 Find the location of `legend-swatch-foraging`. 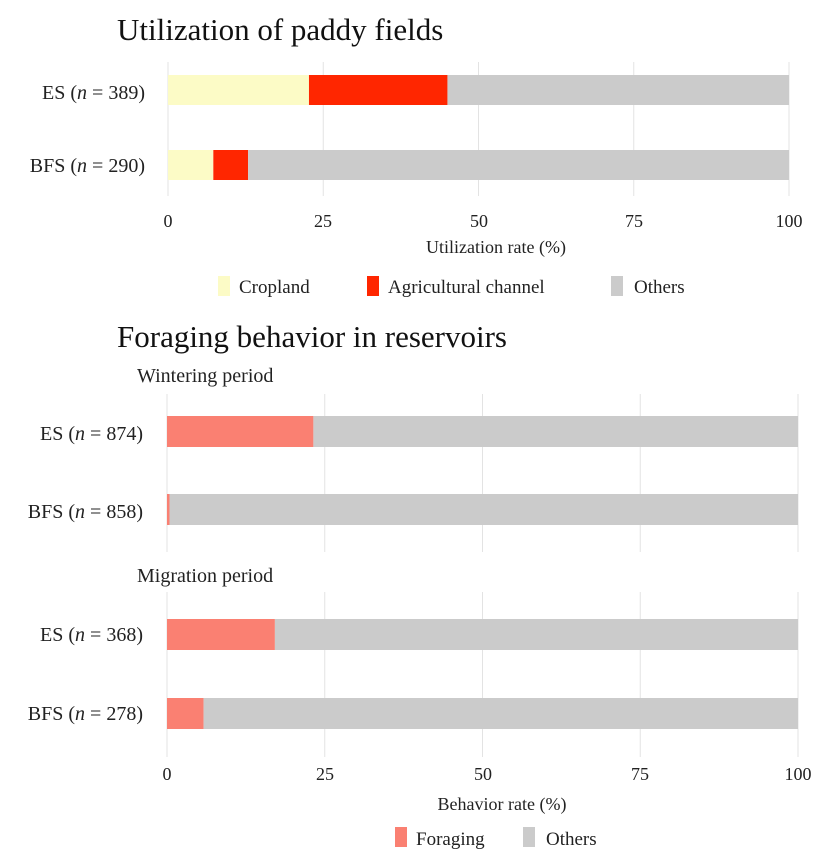

legend-swatch-foraging is located at coordinates (401, 837).